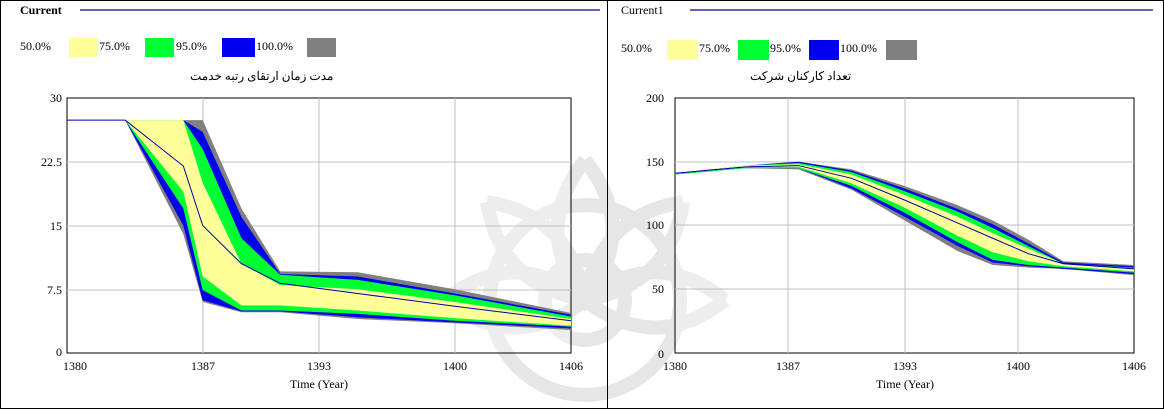  What do you see at coordinates (655, 162) in the screenshot?
I see `y-tick-3: 150` at bounding box center [655, 162].